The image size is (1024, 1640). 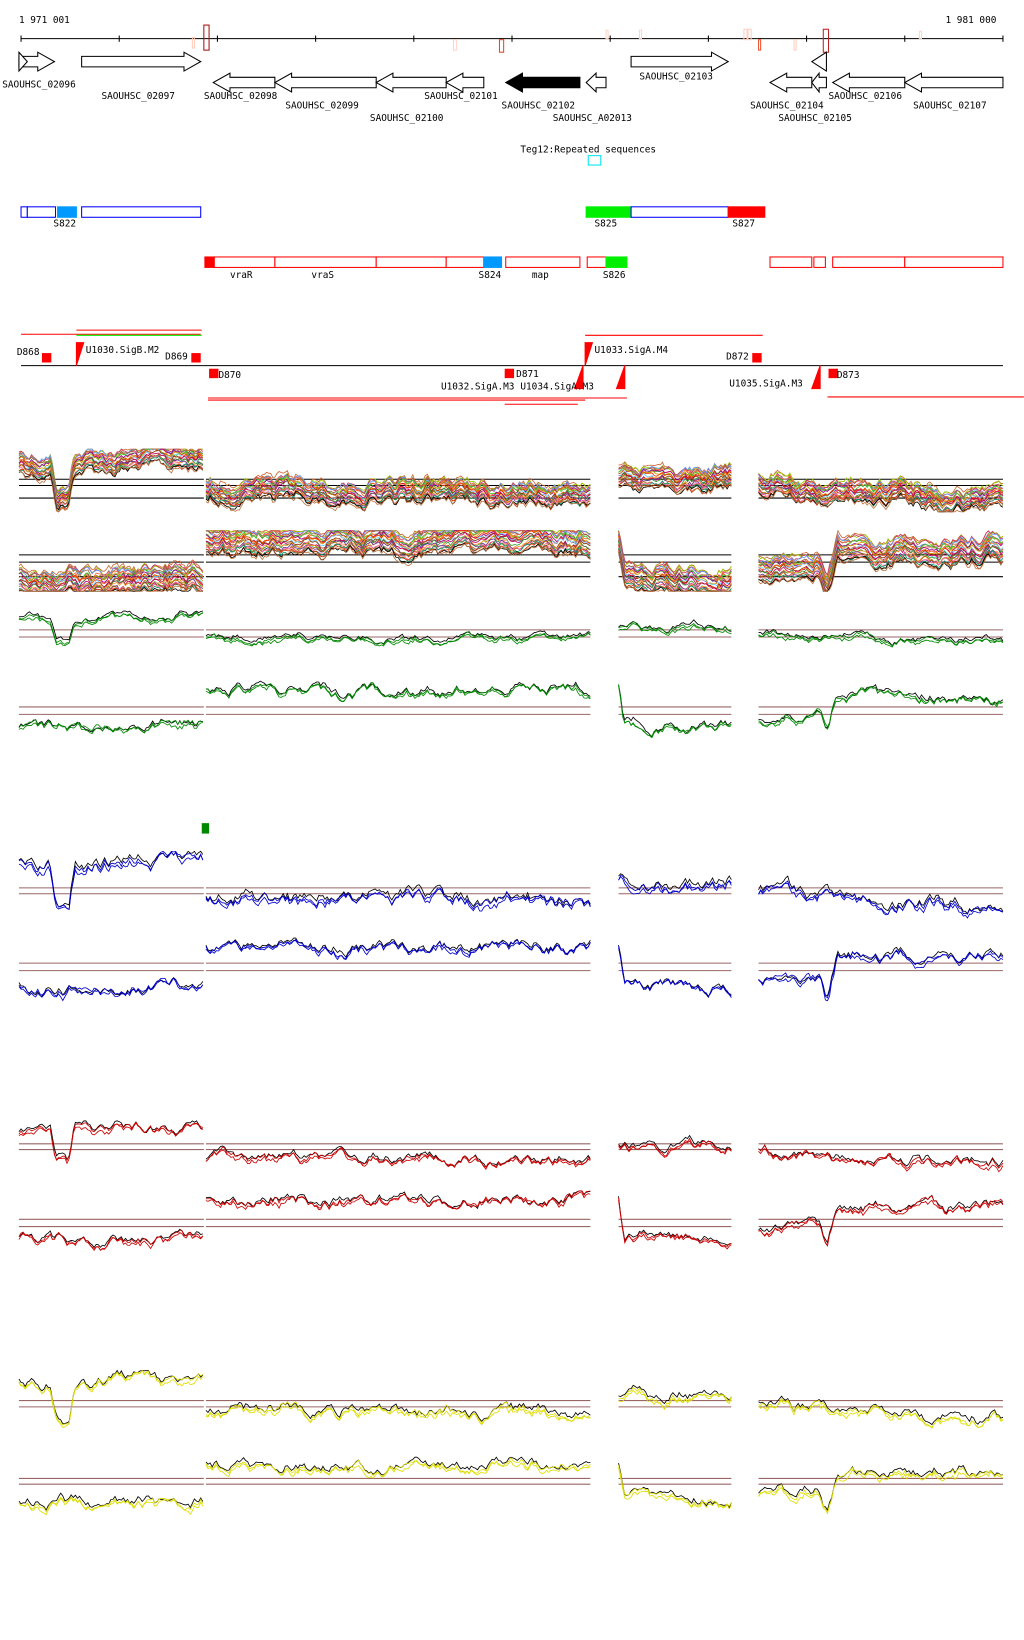 What do you see at coordinates (881, 895) in the screenshot?
I see `blue-upper-line` at bounding box center [881, 895].